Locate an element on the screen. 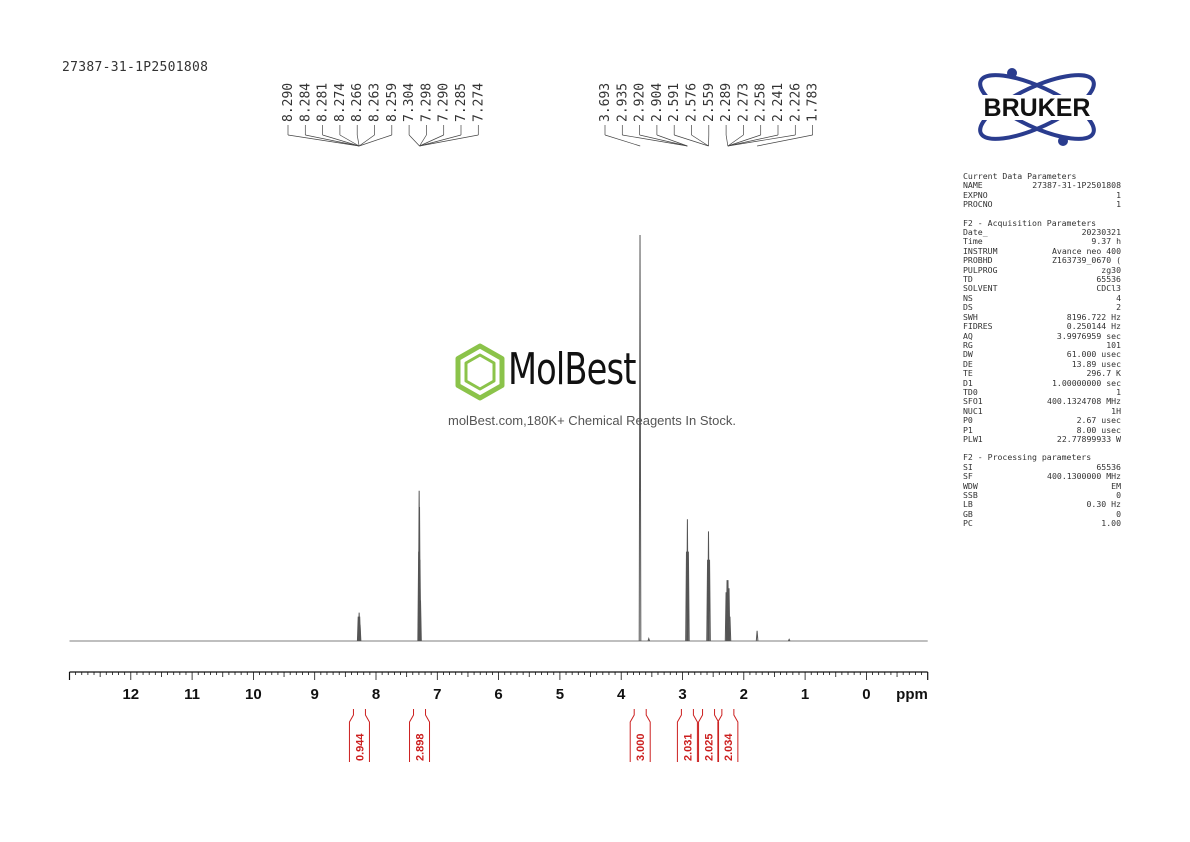 Image resolution: width=1190 pixels, height=842 pixels. tick-label: 2 is located at coordinates (744, 694).